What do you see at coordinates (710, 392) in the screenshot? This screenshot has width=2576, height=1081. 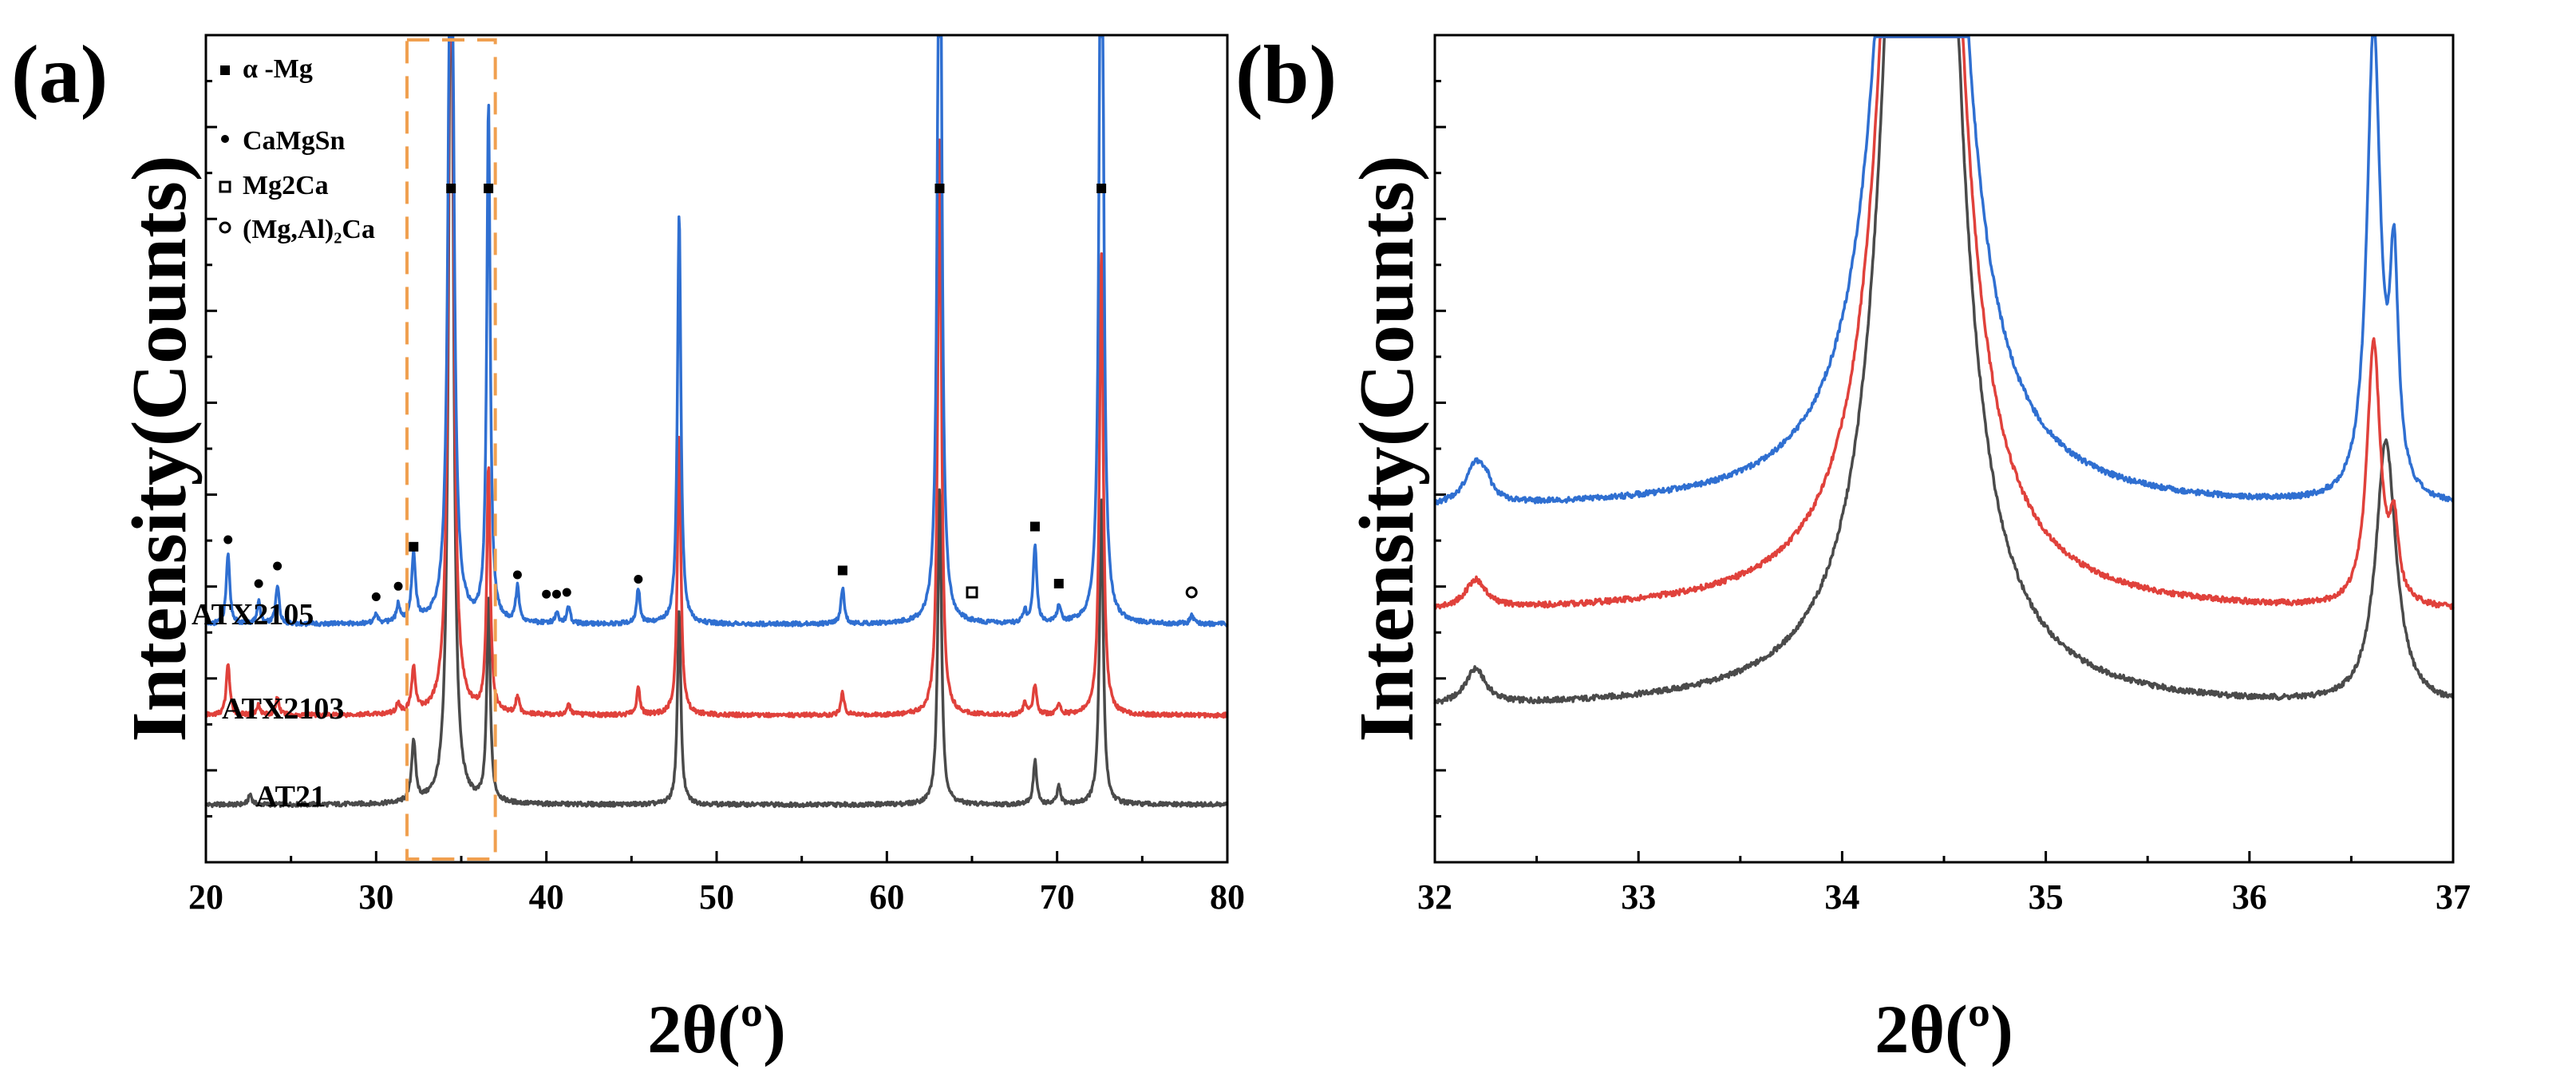 I see `panel-a-phase-markers` at bounding box center [710, 392].